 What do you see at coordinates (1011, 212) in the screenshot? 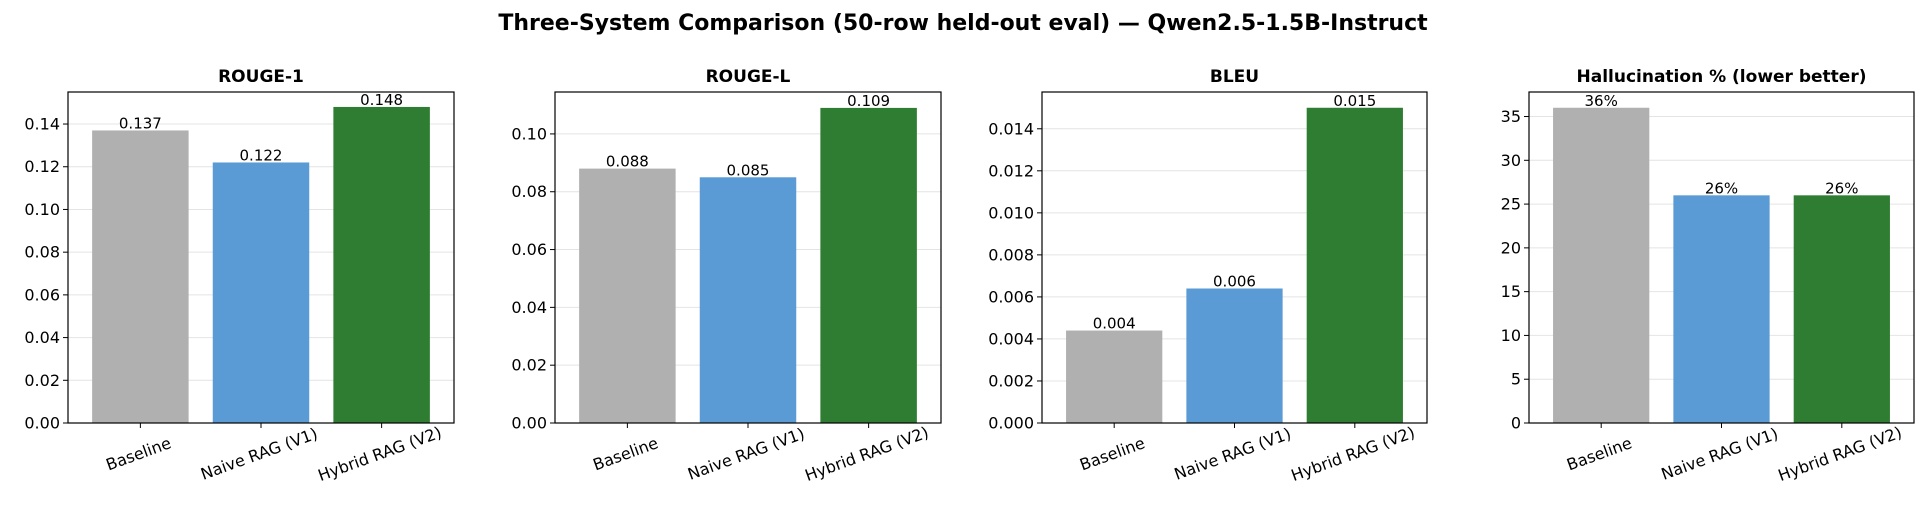
I see `y-tick-label: 0.010` at bounding box center [1011, 212].